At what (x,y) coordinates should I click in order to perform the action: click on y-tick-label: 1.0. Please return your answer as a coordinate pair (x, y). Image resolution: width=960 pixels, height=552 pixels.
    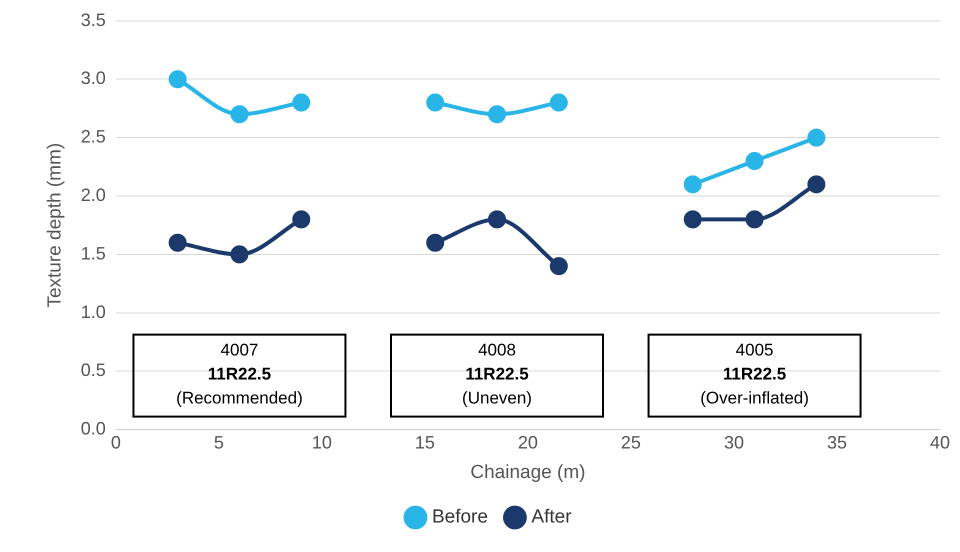
    Looking at the image, I should click on (93, 312).